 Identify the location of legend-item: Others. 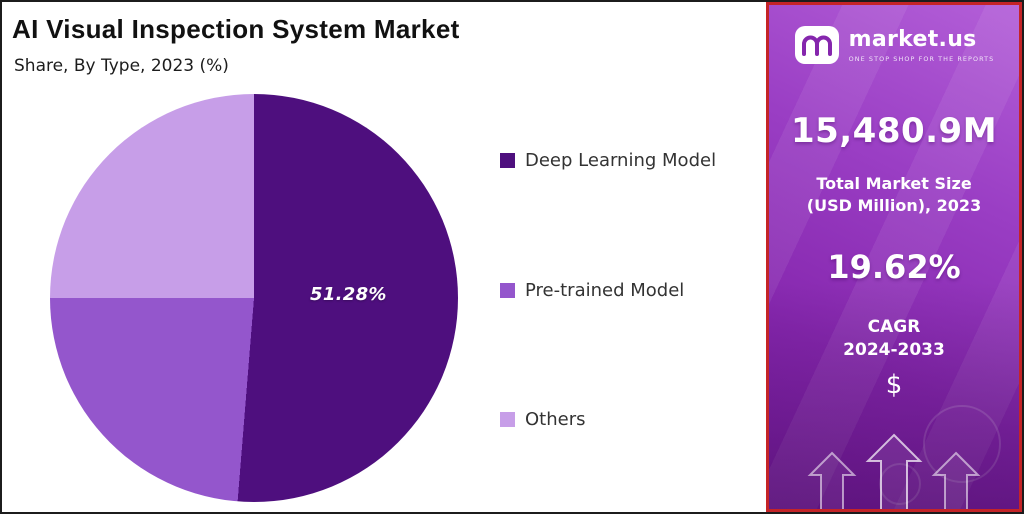
(608, 419).